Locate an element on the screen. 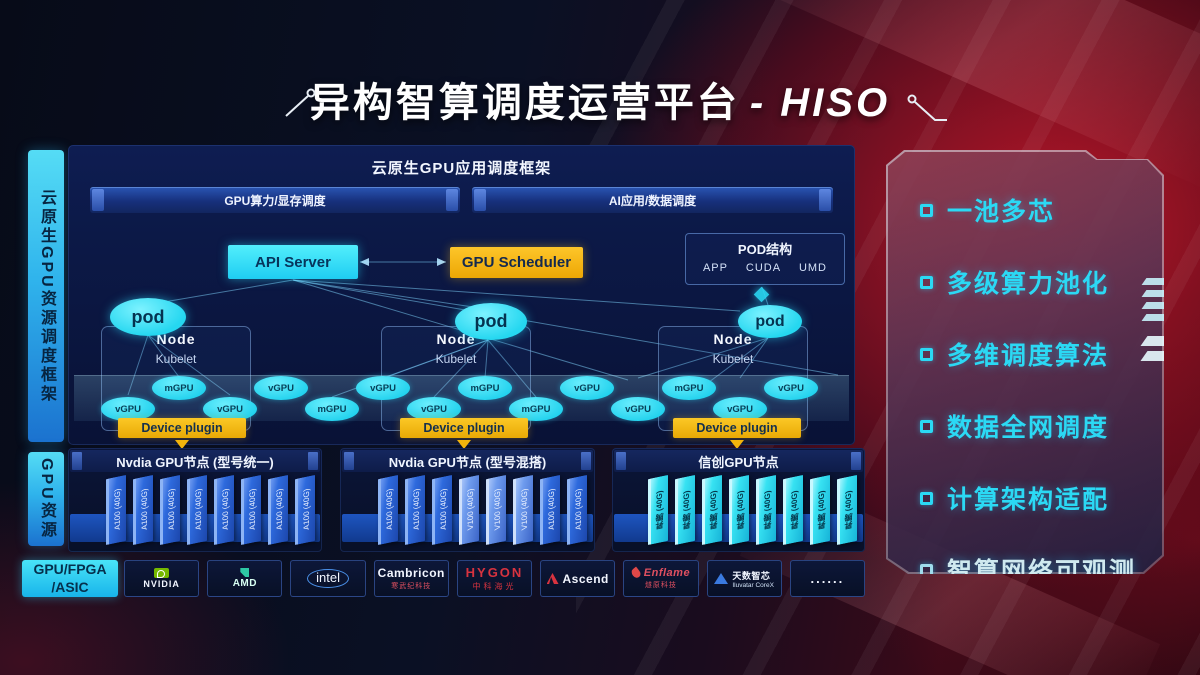  pod-ellipse-1: pod is located at coordinates (148, 317).